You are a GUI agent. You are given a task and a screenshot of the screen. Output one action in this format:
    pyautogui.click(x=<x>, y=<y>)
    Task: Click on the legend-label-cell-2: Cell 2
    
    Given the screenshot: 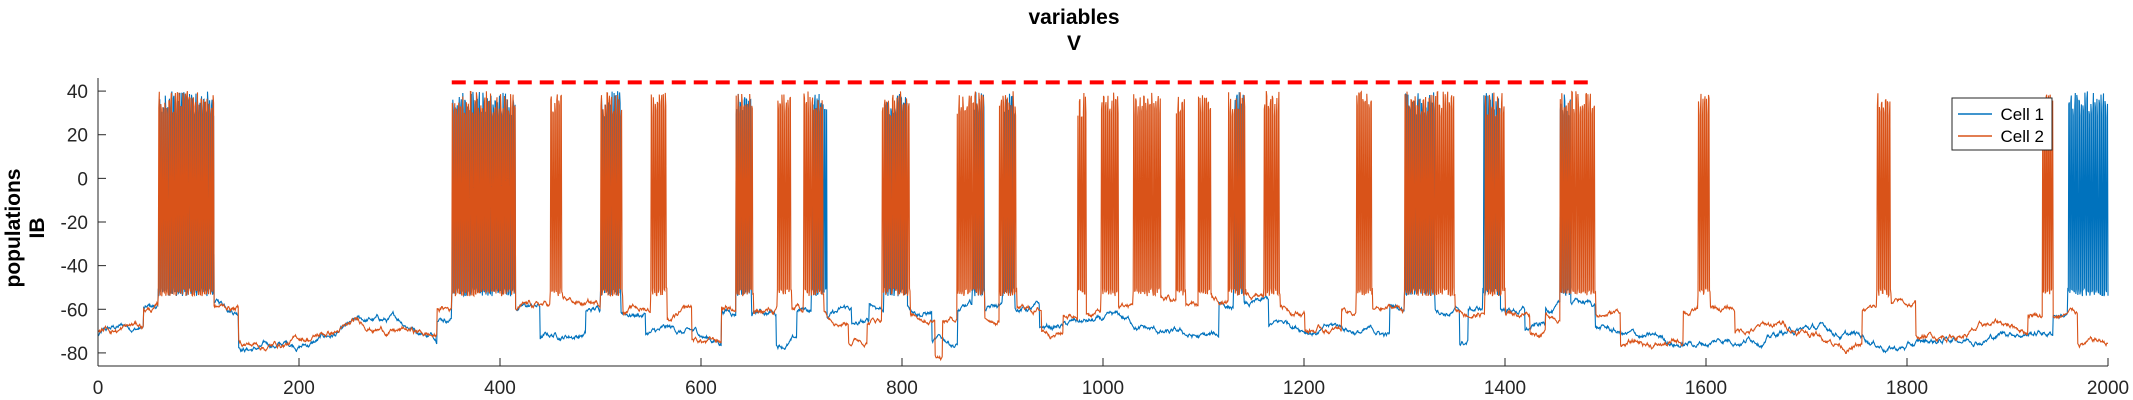 What is the action you would take?
    pyautogui.click(x=2022, y=136)
    